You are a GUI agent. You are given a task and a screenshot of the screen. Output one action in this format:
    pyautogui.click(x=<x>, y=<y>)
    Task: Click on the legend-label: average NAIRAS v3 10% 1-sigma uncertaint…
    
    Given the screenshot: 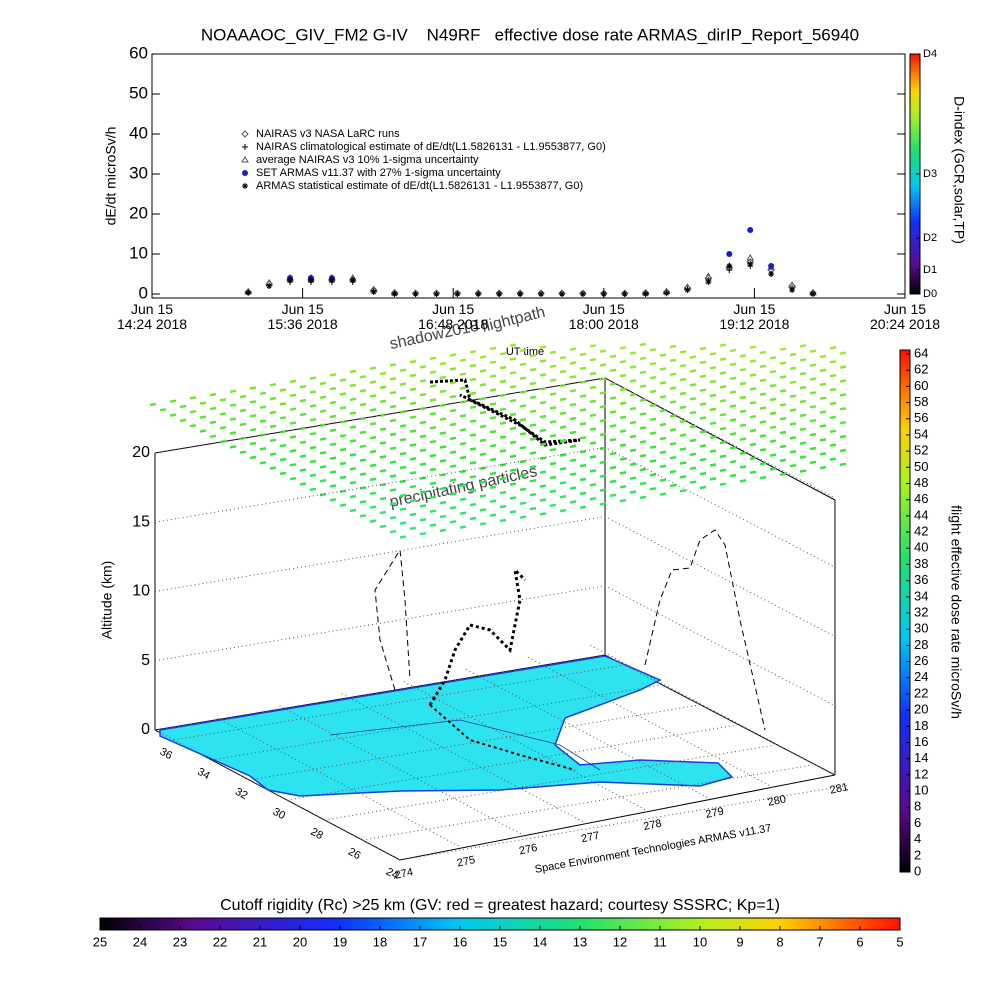 What is the action you would take?
    pyautogui.click(x=367, y=160)
    